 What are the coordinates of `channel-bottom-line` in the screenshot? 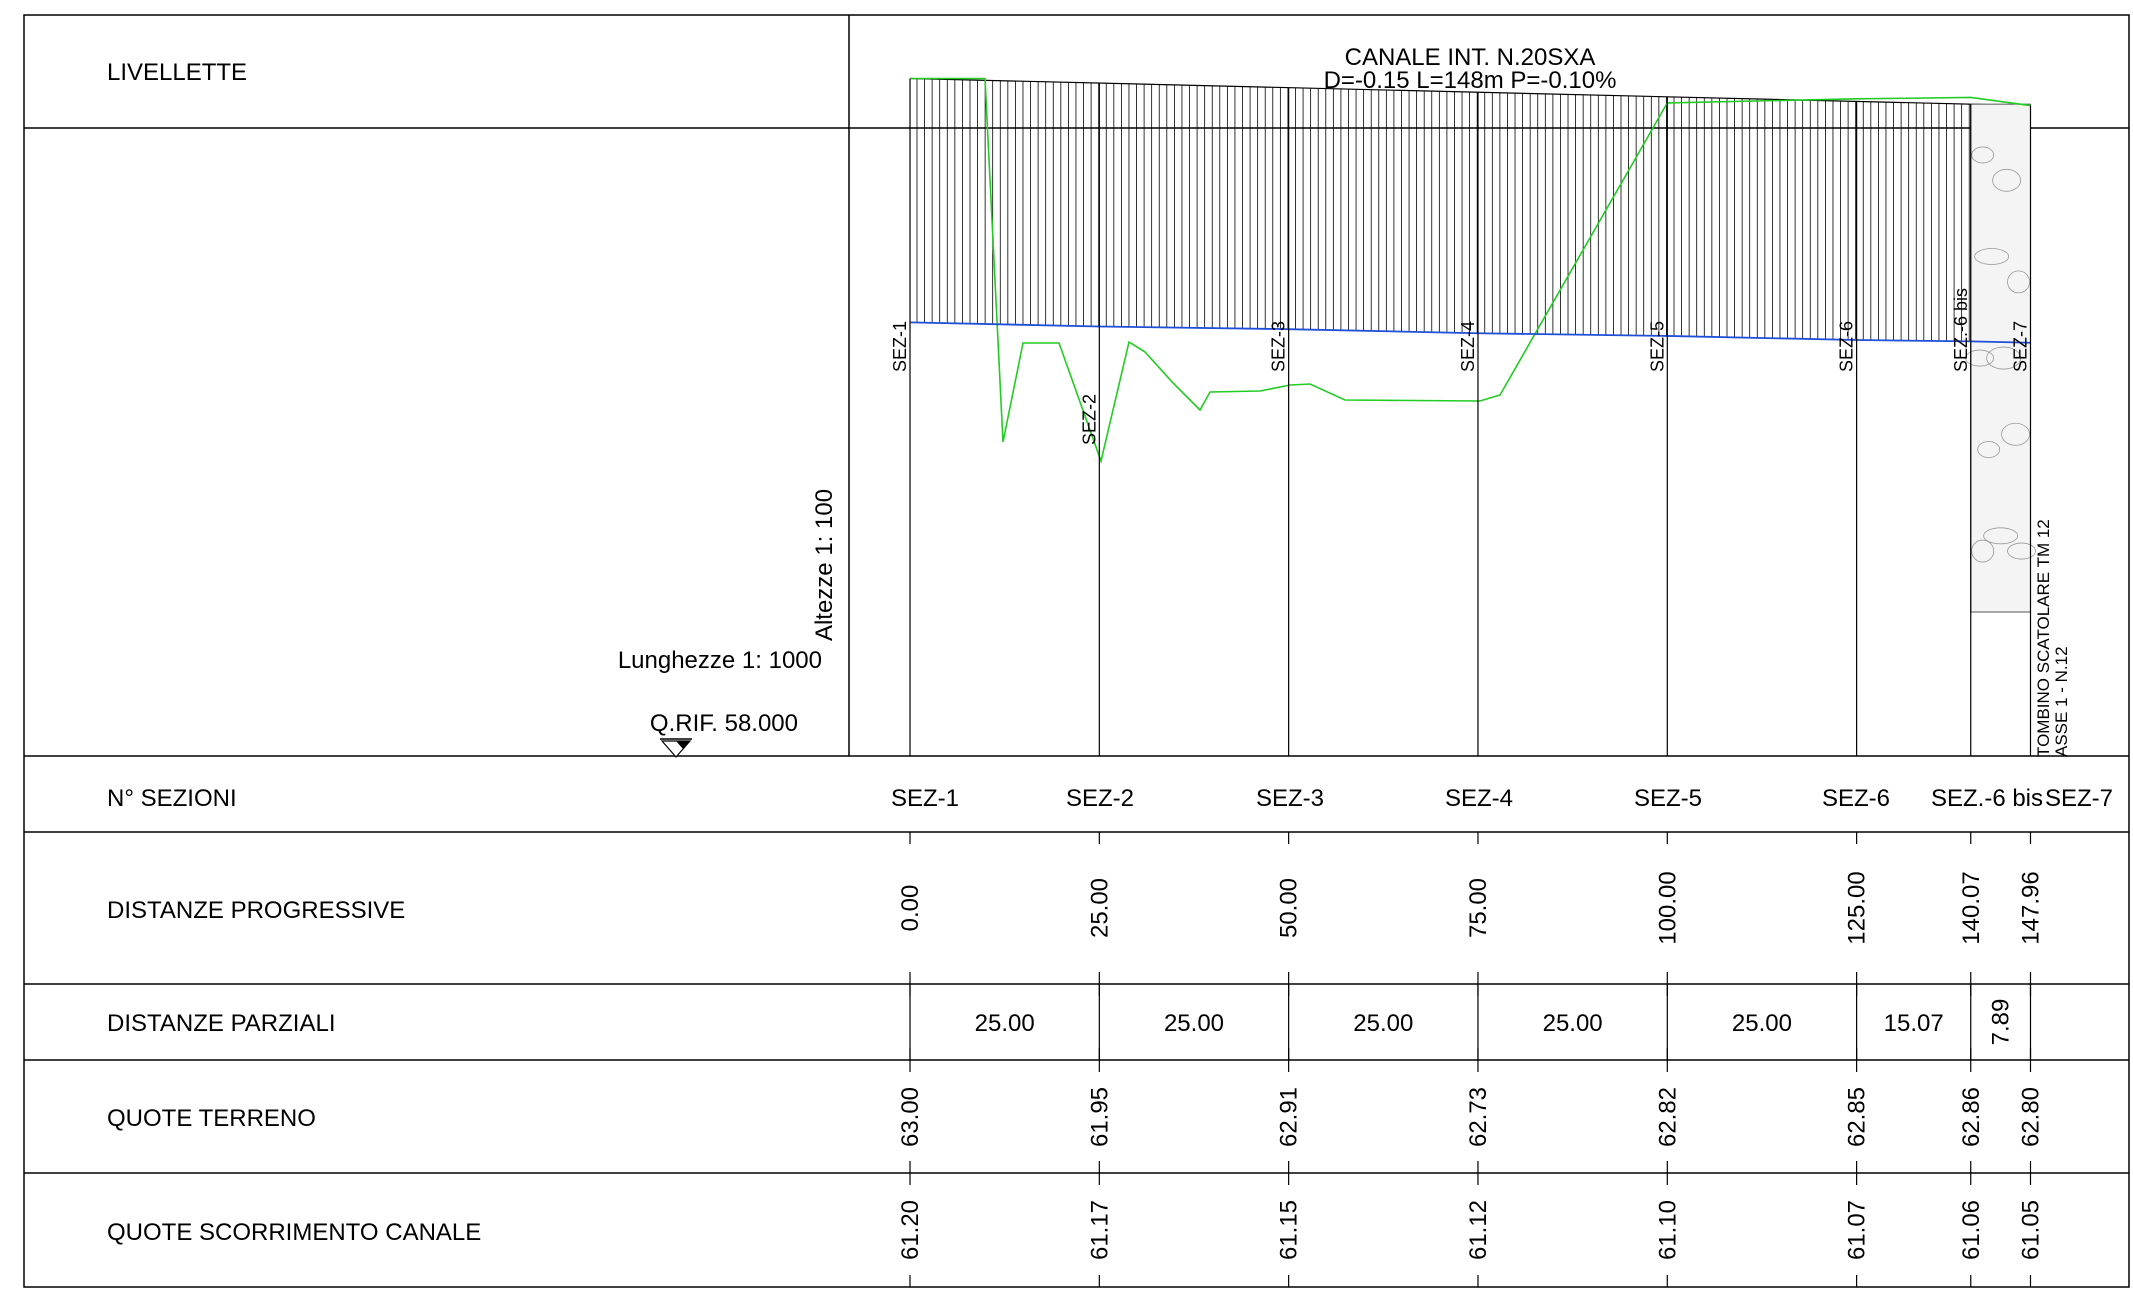 It's located at (1470, 332).